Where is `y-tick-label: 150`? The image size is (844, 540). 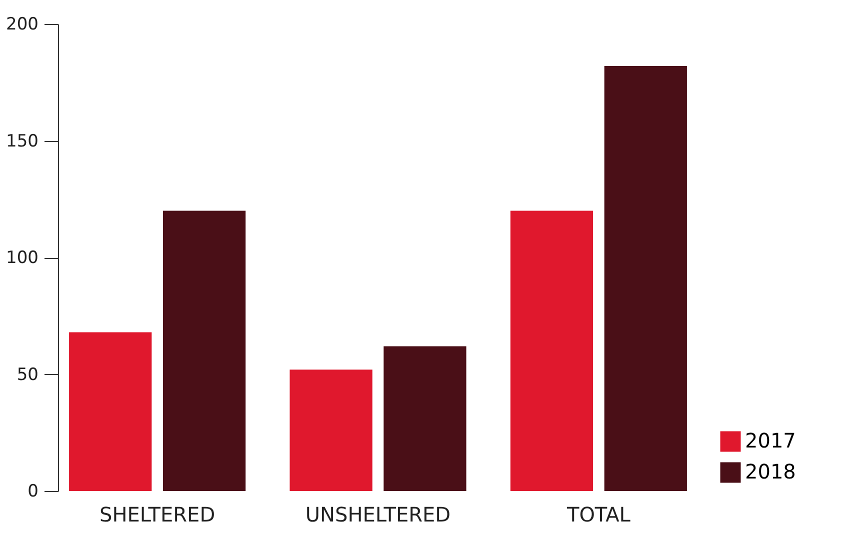 y-tick-label: 150 is located at coordinates (22, 141).